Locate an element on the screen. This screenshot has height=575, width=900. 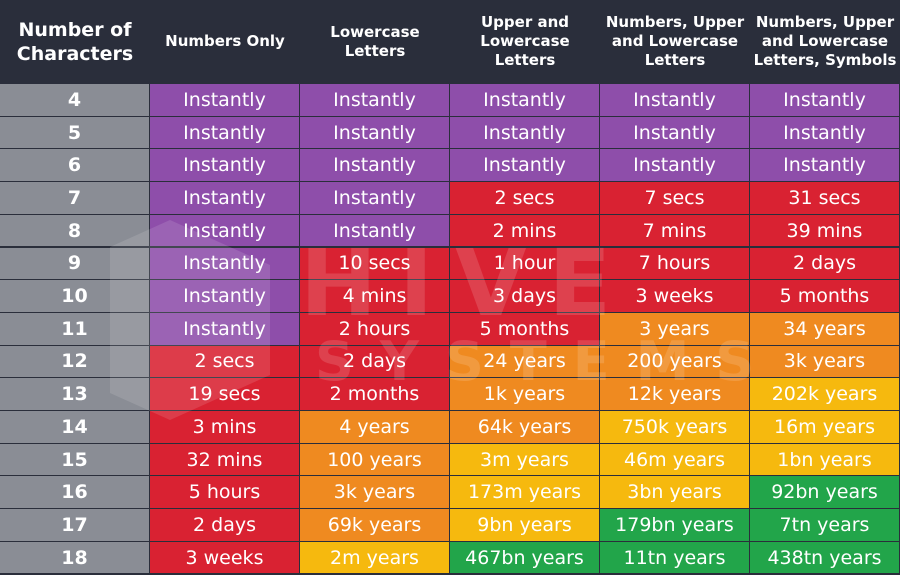
row-label-chars: 9 is located at coordinates (74, 263).